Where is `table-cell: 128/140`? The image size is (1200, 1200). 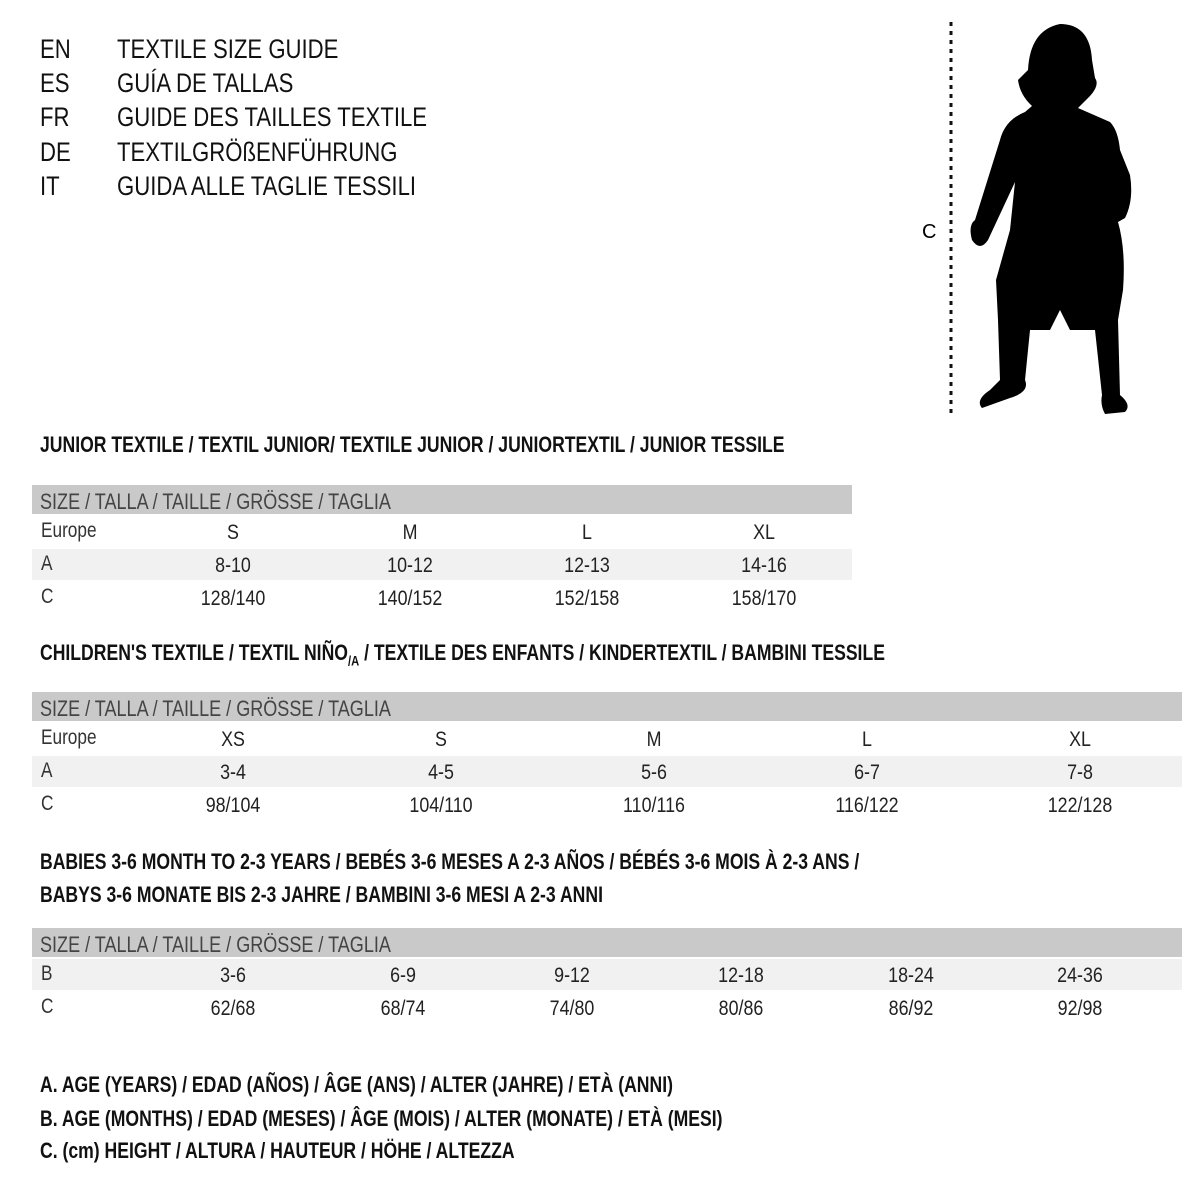
table-cell: 128/140 is located at coordinates (233, 598).